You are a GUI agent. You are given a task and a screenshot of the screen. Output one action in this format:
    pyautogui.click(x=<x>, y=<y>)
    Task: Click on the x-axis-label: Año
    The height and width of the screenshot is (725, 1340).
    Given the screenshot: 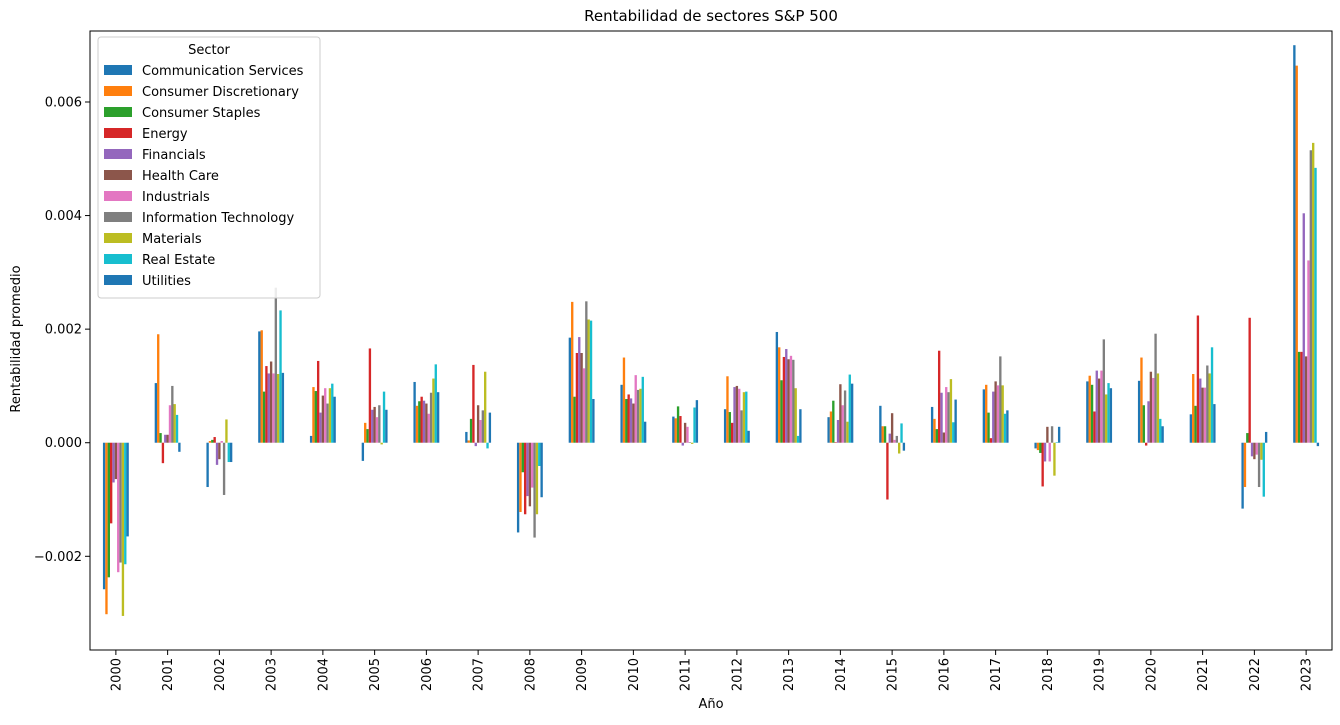 What is the action you would take?
    pyautogui.click(x=710, y=704)
    